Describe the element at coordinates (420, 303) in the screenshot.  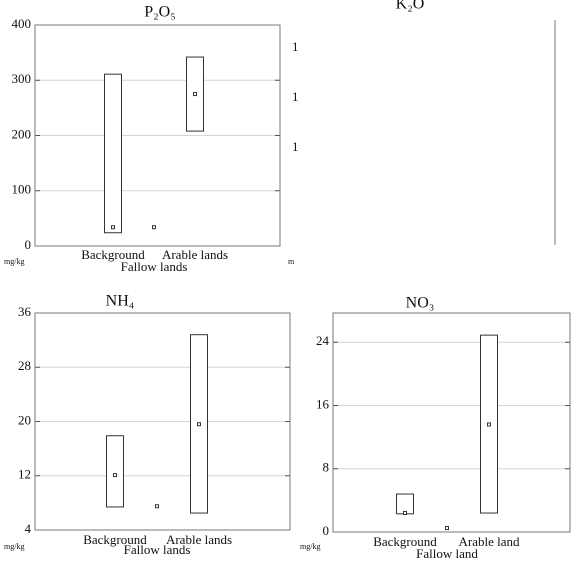
I see `chart-title: NO₃` at that location.